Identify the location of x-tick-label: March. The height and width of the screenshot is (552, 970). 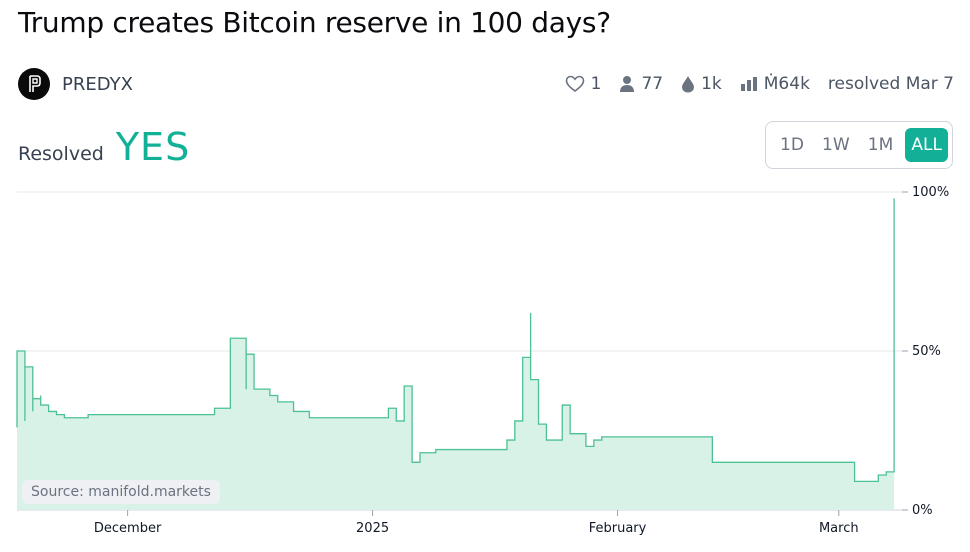
(839, 528).